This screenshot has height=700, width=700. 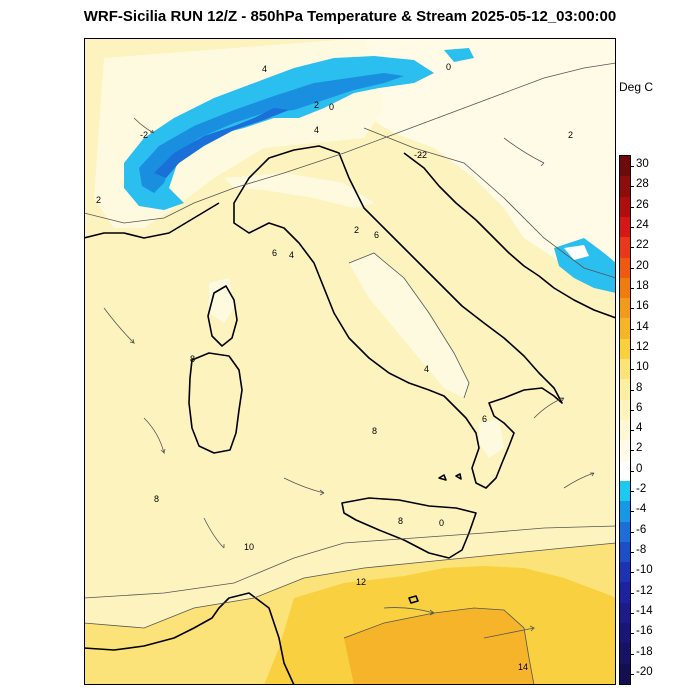 What do you see at coordinates (641, 509) in the screenshot?
I see `colorbar-label: -4` at bounding box center [641, 509].